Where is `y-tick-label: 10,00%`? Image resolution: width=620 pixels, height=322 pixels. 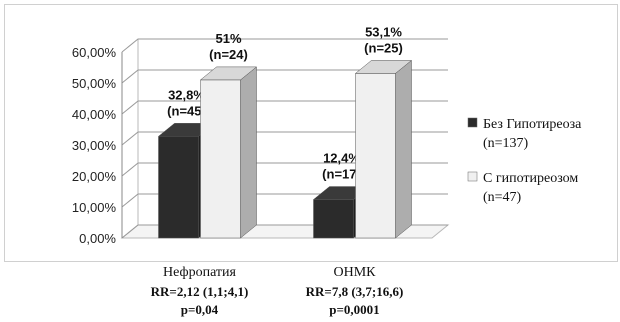
y-tick-label: 10,00% is located at coordinates (94, 207).